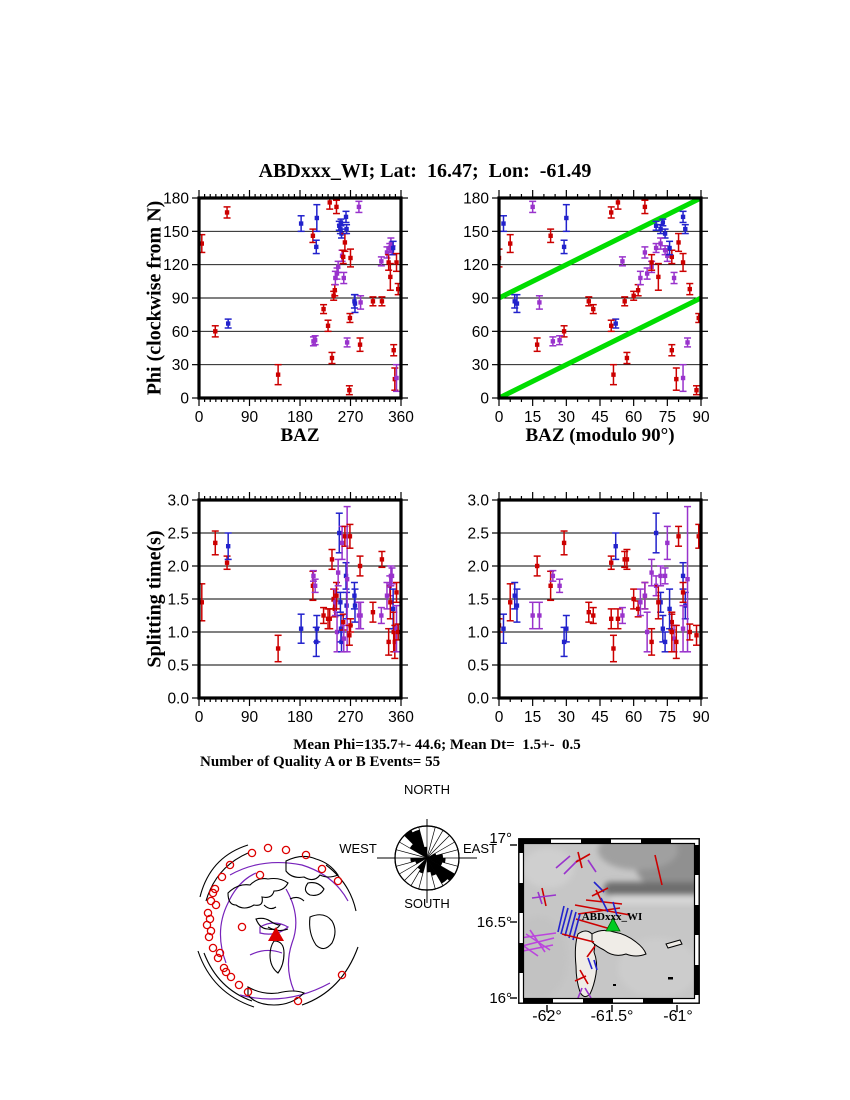 This screenshot has width=850, height=1100. I want to click on map-xtick-61: -61°, so click(678, 1016).